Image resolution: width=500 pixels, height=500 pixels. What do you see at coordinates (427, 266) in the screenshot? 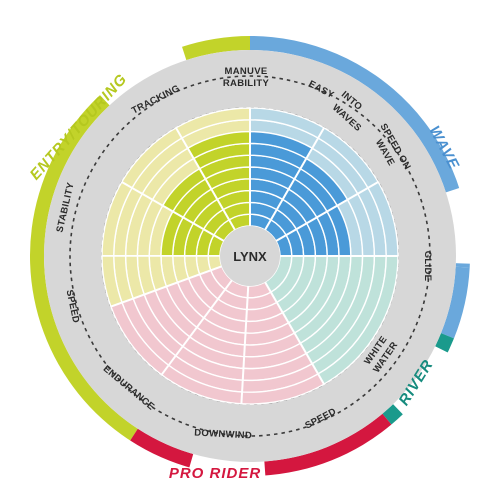
I see `attribute-label-glide: GLIDE` at bounding box center [427, 266].